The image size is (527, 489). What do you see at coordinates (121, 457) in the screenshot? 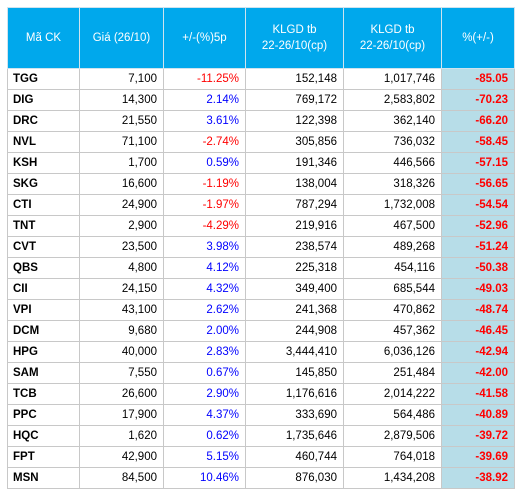
I see `price-cell: 42,900` at bounding box center [121, 457].